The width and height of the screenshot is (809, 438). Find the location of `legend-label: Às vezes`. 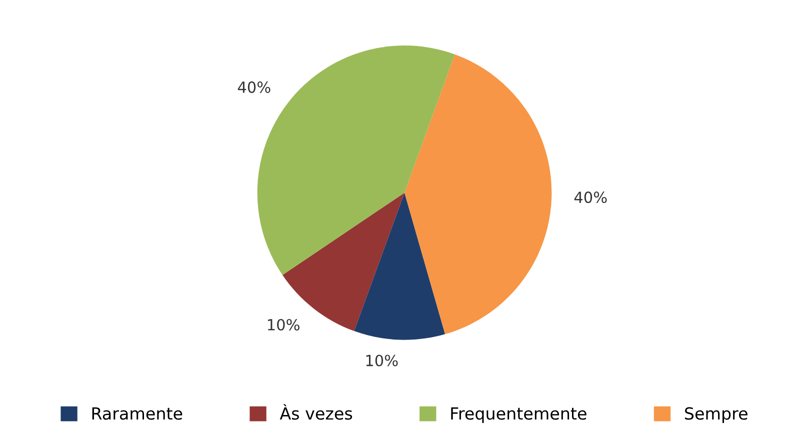

legend-label: Às vezes is located at coordinates (316, 412).